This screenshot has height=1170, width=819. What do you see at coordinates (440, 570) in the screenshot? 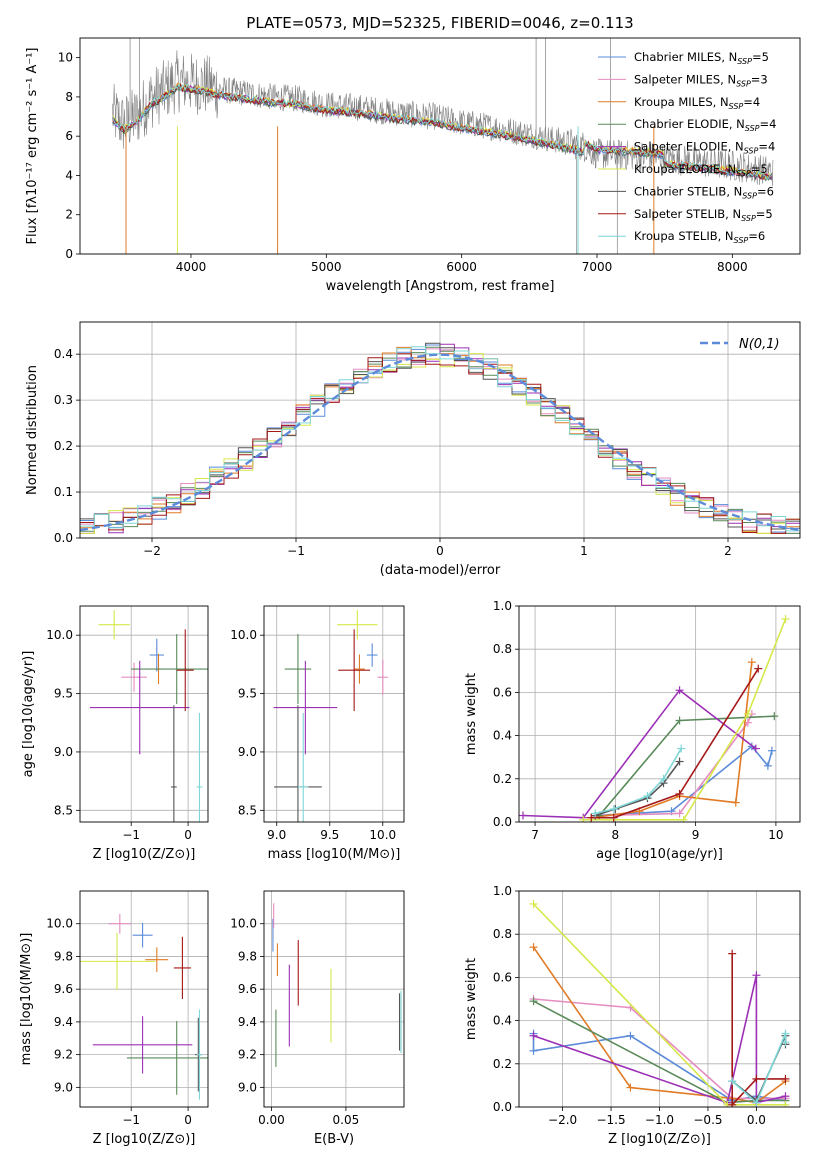
I see `x-axis-label: (data-model)/error` at bounding box center [440, 570].